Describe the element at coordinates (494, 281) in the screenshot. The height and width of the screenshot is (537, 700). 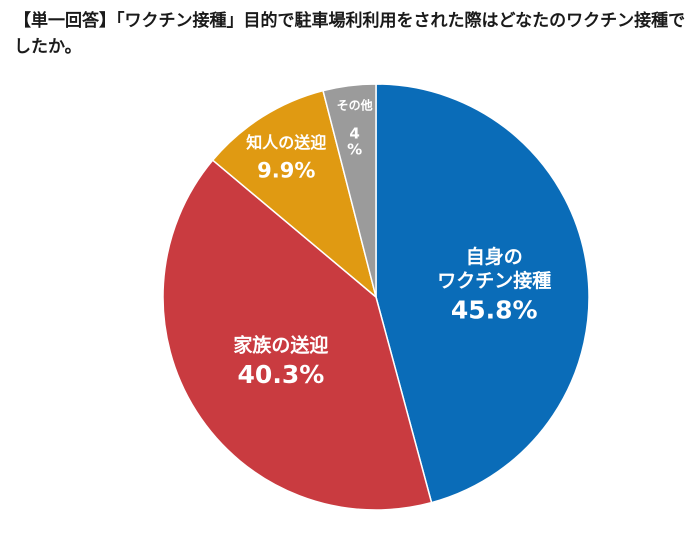
I see `slice-name-label: ワクチン接種` at that location.